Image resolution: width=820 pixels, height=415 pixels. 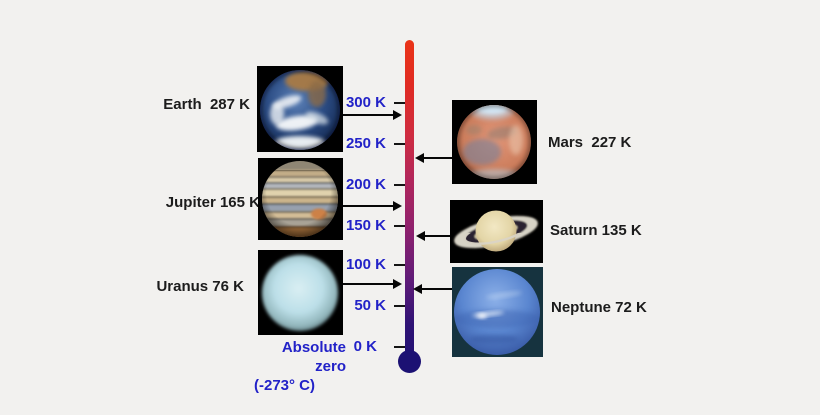 I want to click on tick-mark-150k, so click(x=399, y=226).